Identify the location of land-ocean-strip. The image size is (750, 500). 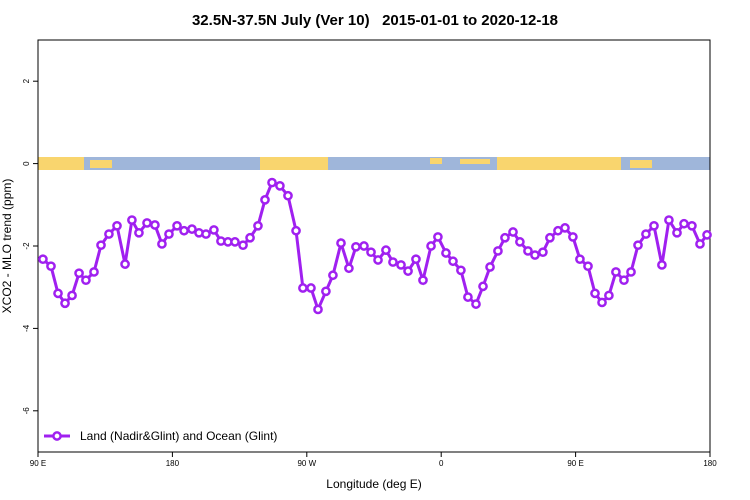
(374, 163).